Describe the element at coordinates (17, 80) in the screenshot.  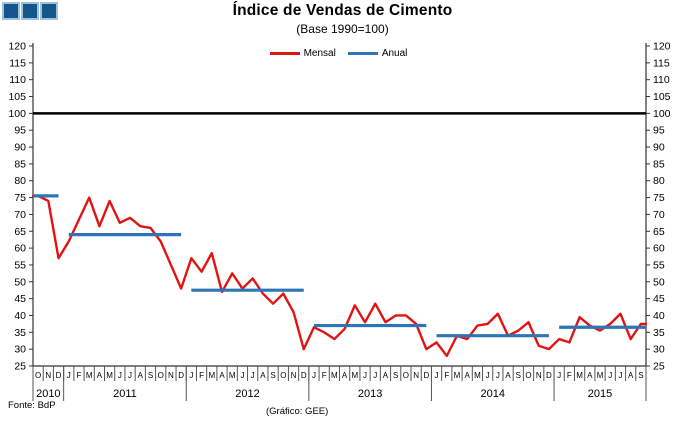
I see `y-axis-label-left: 110` at that location.